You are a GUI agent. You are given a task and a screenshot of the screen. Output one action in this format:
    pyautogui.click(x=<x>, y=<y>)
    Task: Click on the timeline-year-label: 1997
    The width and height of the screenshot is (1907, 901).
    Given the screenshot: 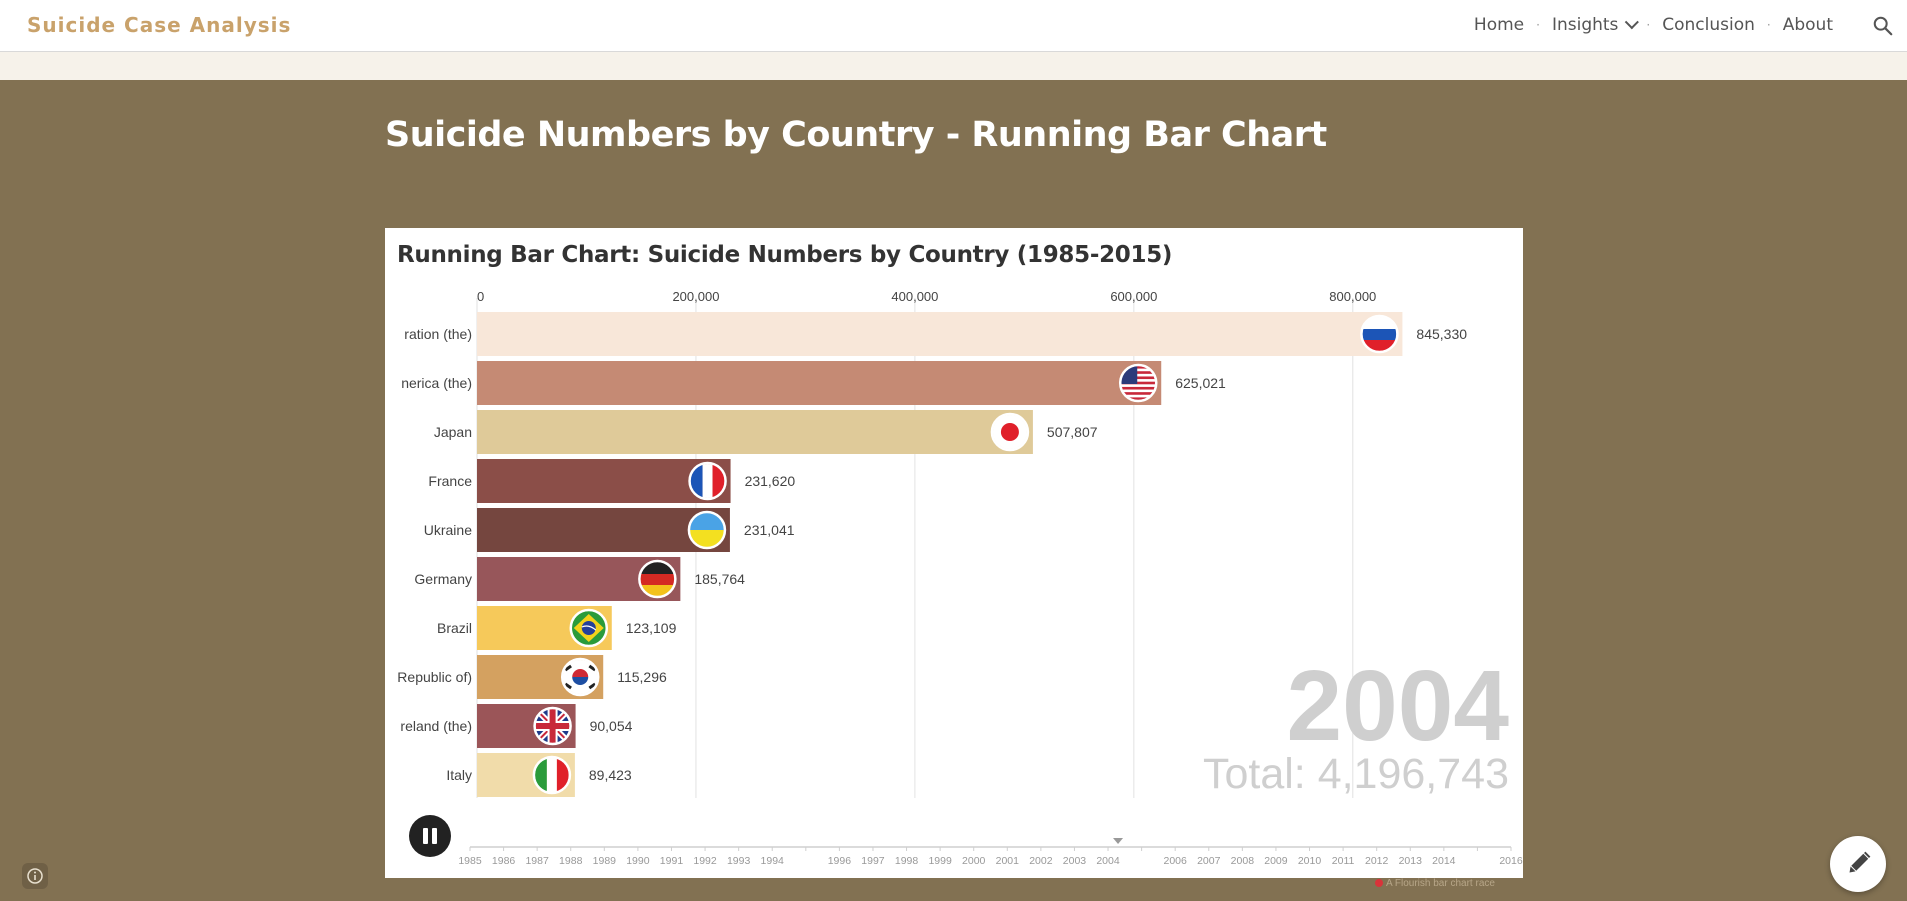 What is the action you would take?
    pyautogui.click(x=873, y=861)
    